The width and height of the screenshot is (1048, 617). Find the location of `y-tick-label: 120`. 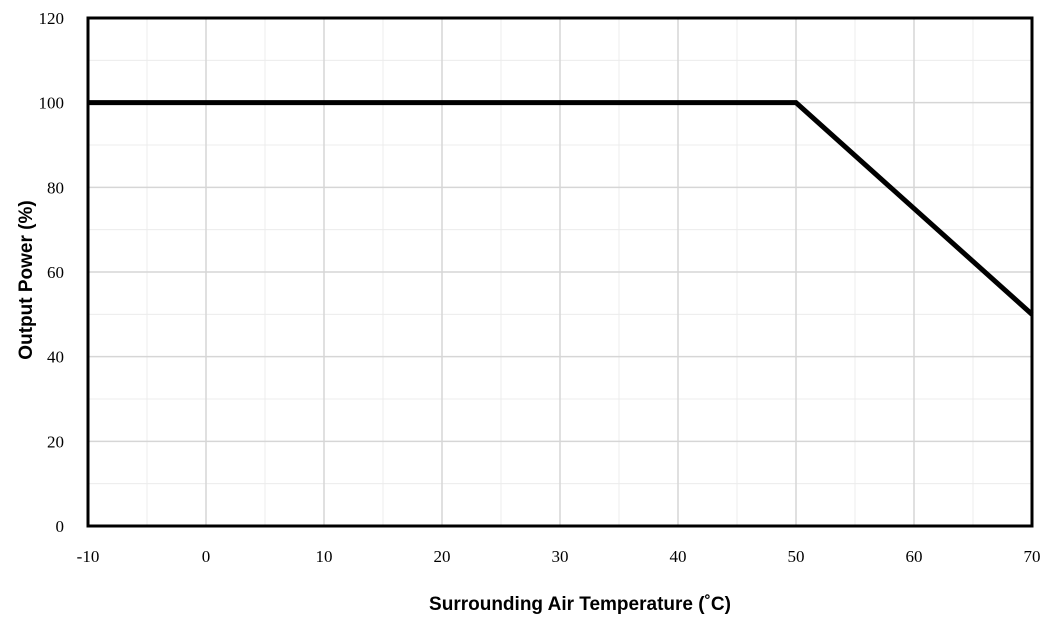

y-tick-label: 120 is located at coordinates (52, 18).